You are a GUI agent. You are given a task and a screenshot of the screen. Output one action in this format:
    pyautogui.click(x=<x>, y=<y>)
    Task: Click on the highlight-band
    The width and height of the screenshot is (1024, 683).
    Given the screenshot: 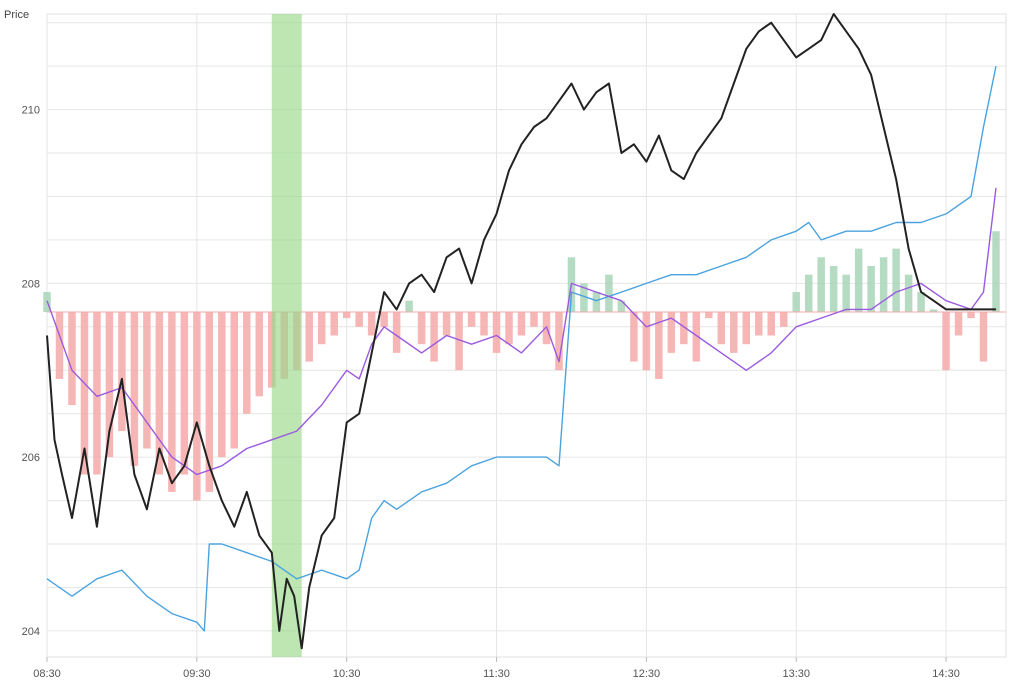 What is the action you would take?
    pyautogui.click(x=286, y=335)
    